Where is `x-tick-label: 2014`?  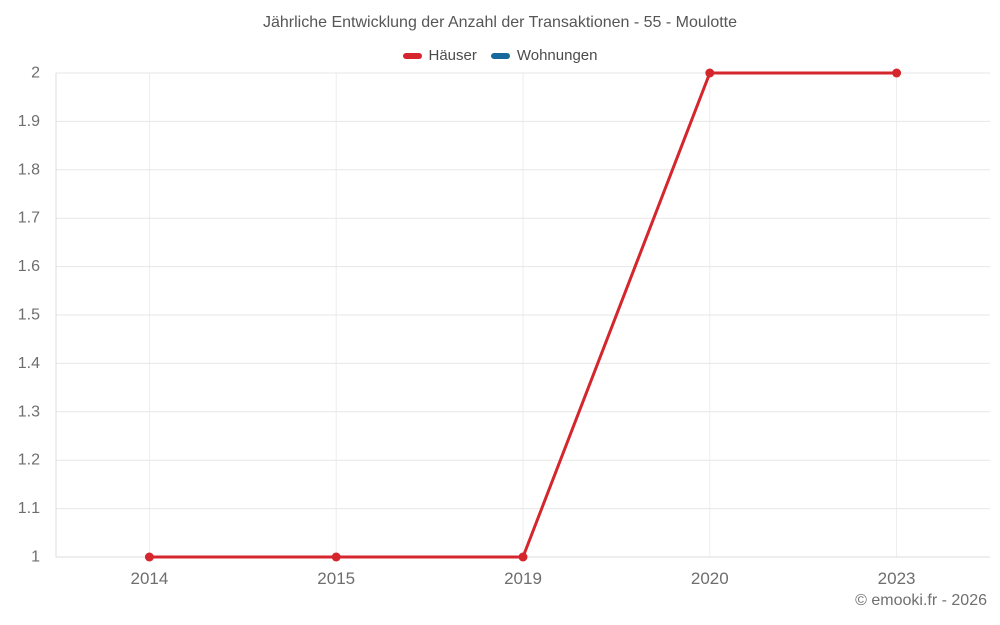 x-tick-label: 2014 is located at coordinates (149, 578).